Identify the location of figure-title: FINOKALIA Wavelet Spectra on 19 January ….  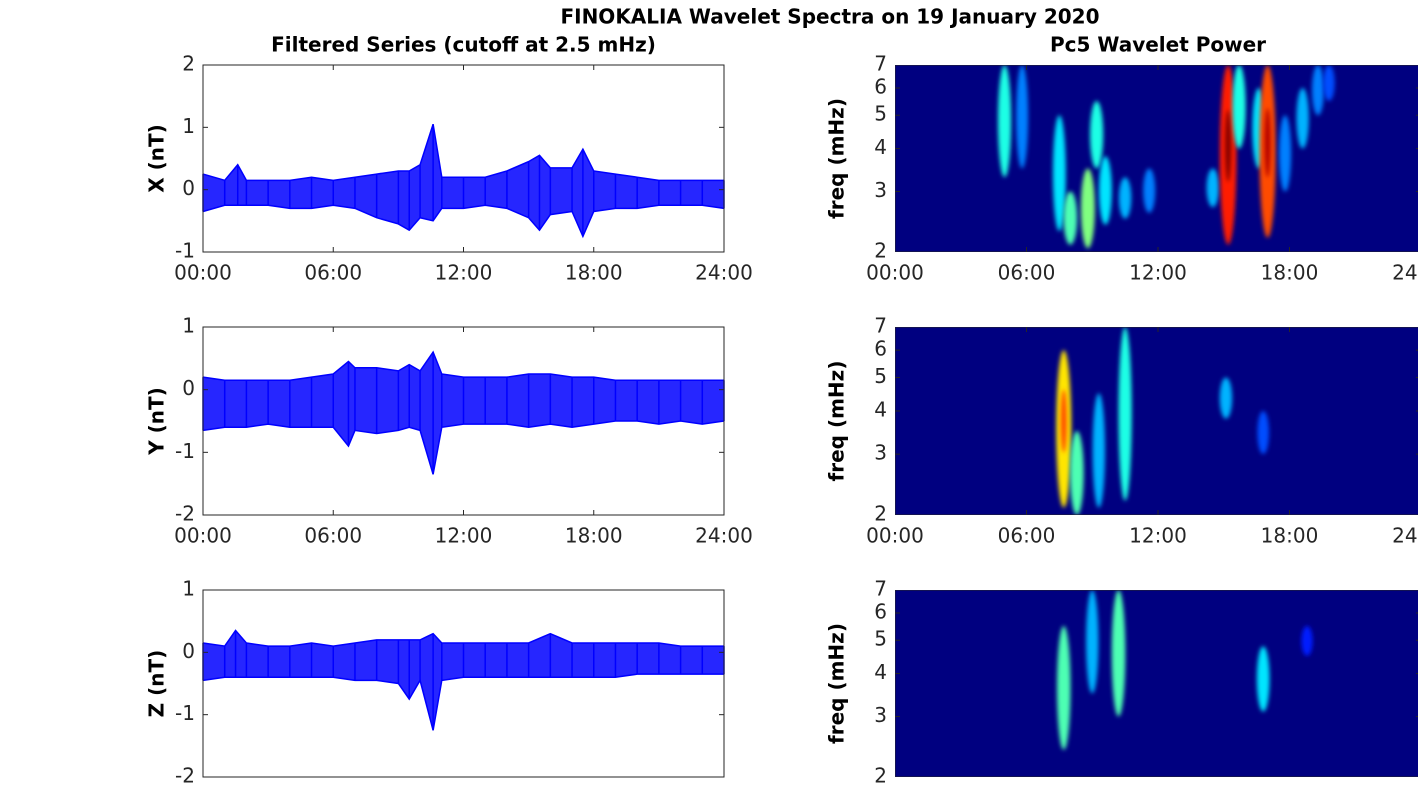
(829, 17).